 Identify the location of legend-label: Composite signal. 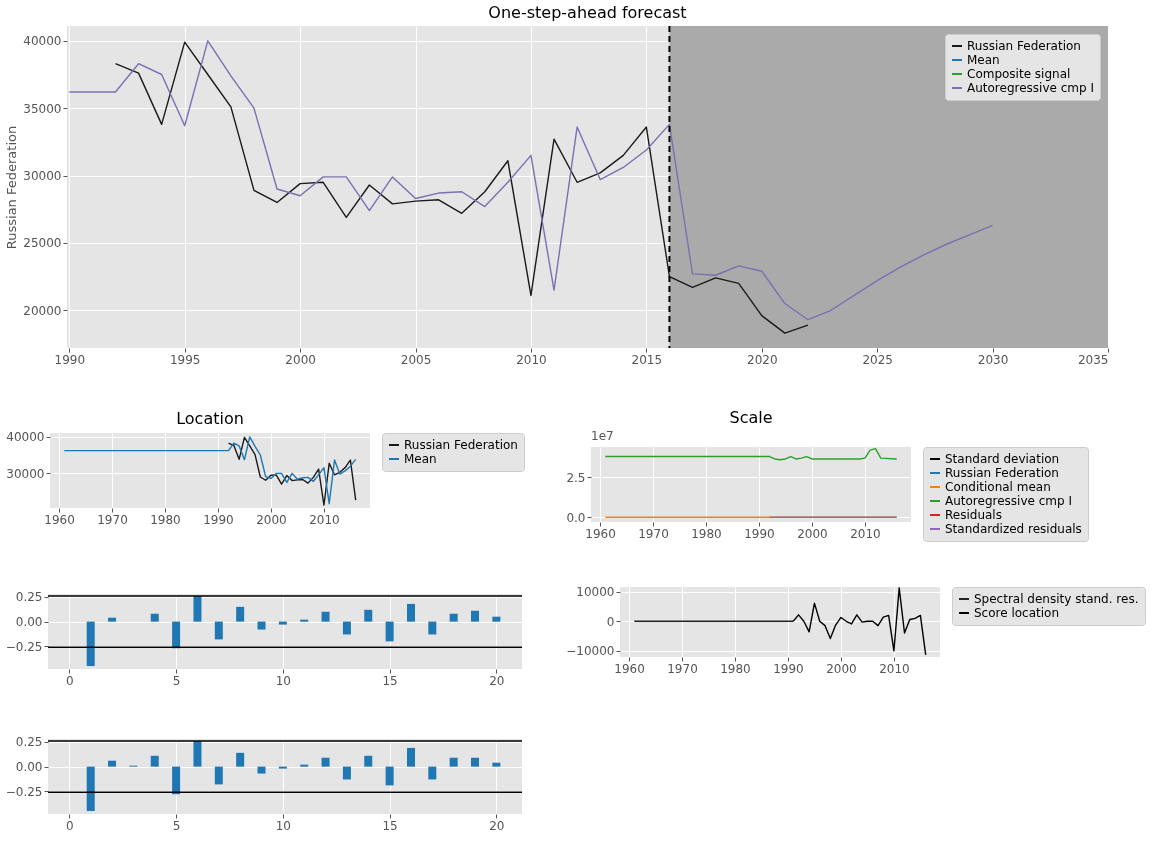
(1019, 74).